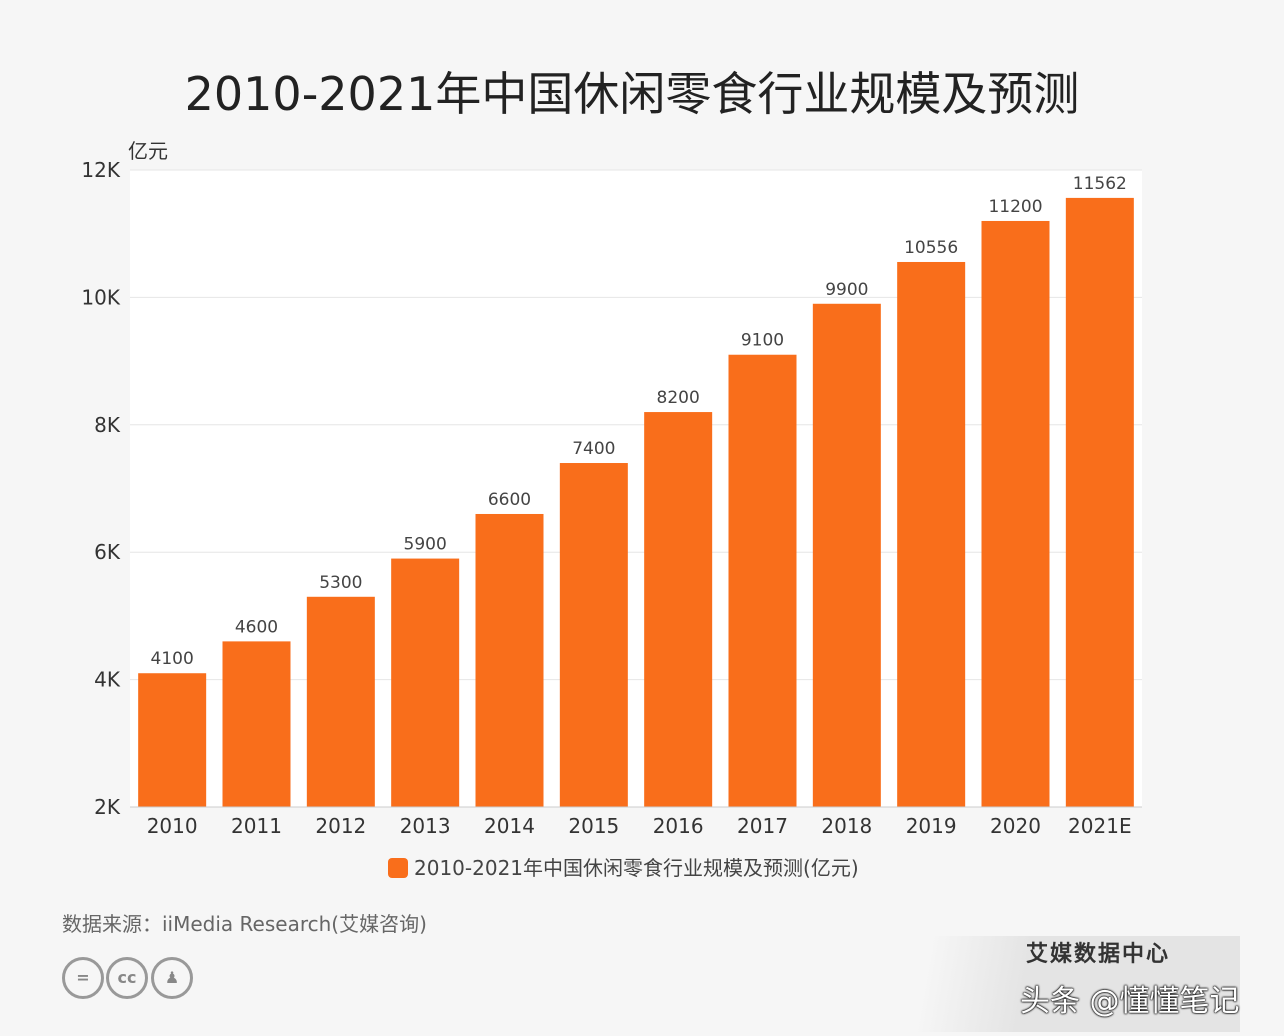 Image resolution: width=1284 pixels, height=1036 pixels. I want to click on y-tick-label: 2K, so click(107, 807).